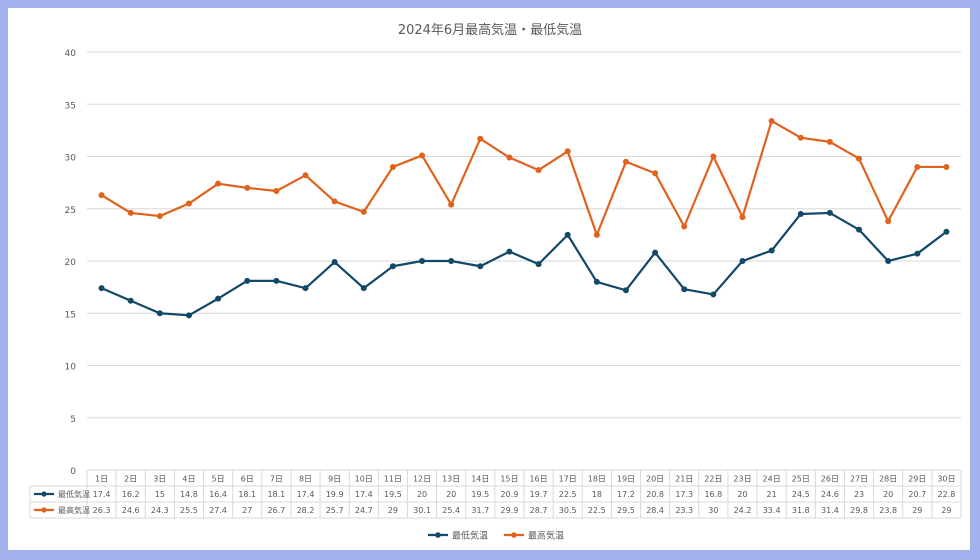 The width and height of the screenshot is (980, 560). Describe the element at coordinates (626, 494) in the screenshot. I see `table-value: 17.2` at that location.